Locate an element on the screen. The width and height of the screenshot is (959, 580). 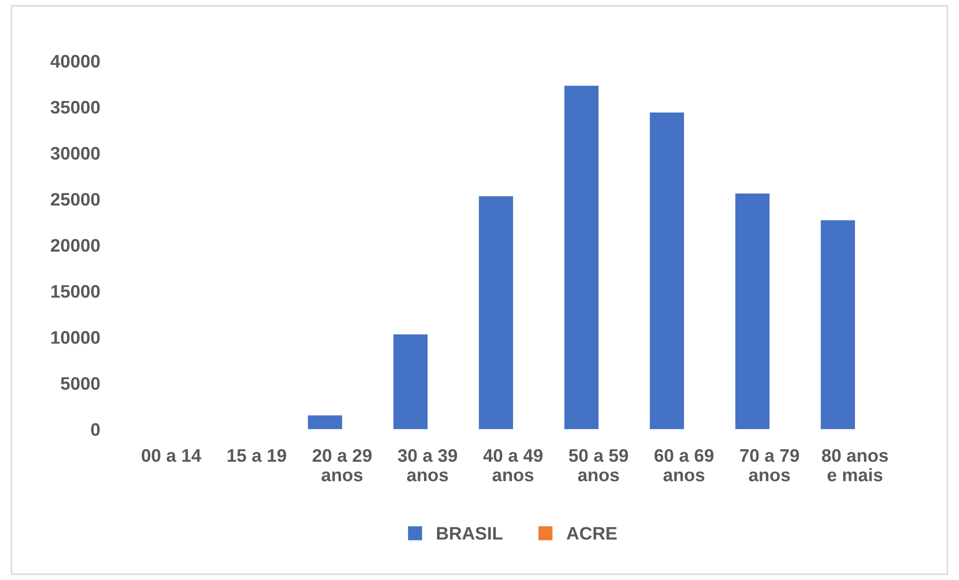
y-tick-label: 10000 is located at coordinates (75, 337).